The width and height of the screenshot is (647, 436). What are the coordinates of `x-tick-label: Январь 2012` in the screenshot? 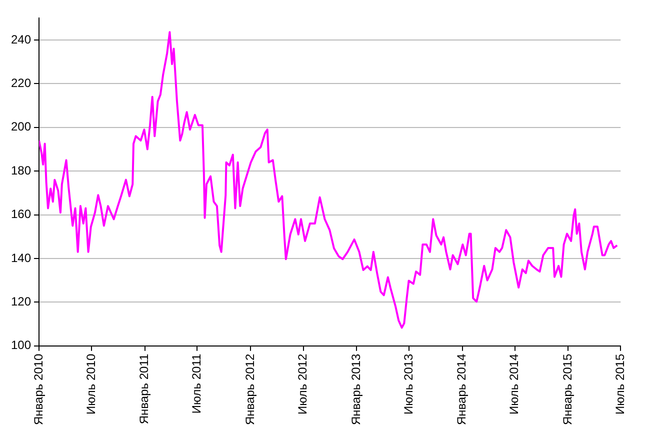 It's located at (249, 390).